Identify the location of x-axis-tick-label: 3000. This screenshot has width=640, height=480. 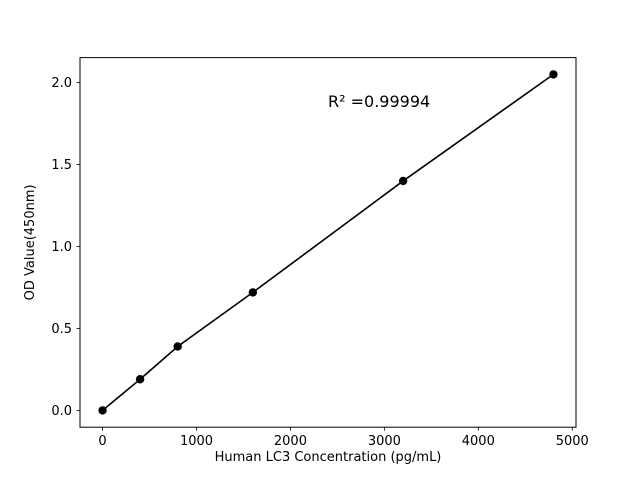
(384, 441).